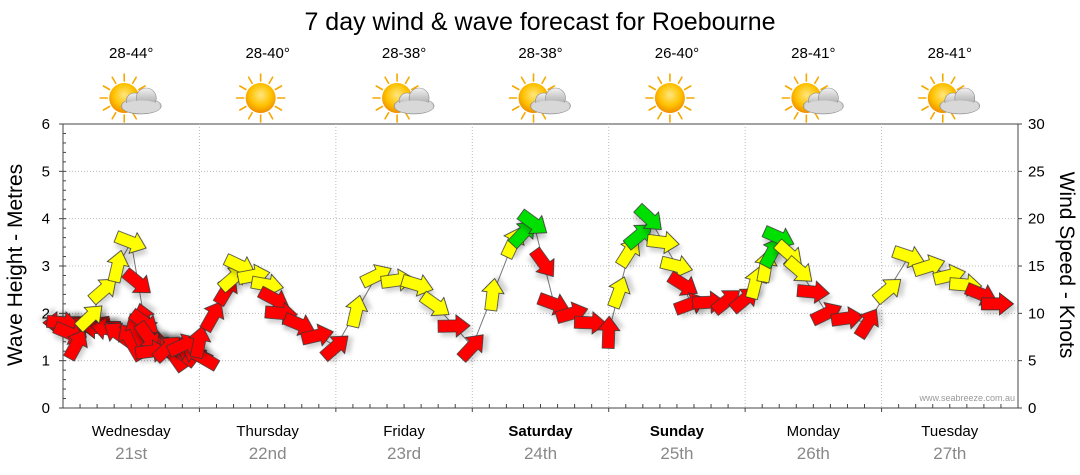 The height and width of the screenshot is (475, 1080). I want to click on day-name-label: Monday, so click(814, 431).